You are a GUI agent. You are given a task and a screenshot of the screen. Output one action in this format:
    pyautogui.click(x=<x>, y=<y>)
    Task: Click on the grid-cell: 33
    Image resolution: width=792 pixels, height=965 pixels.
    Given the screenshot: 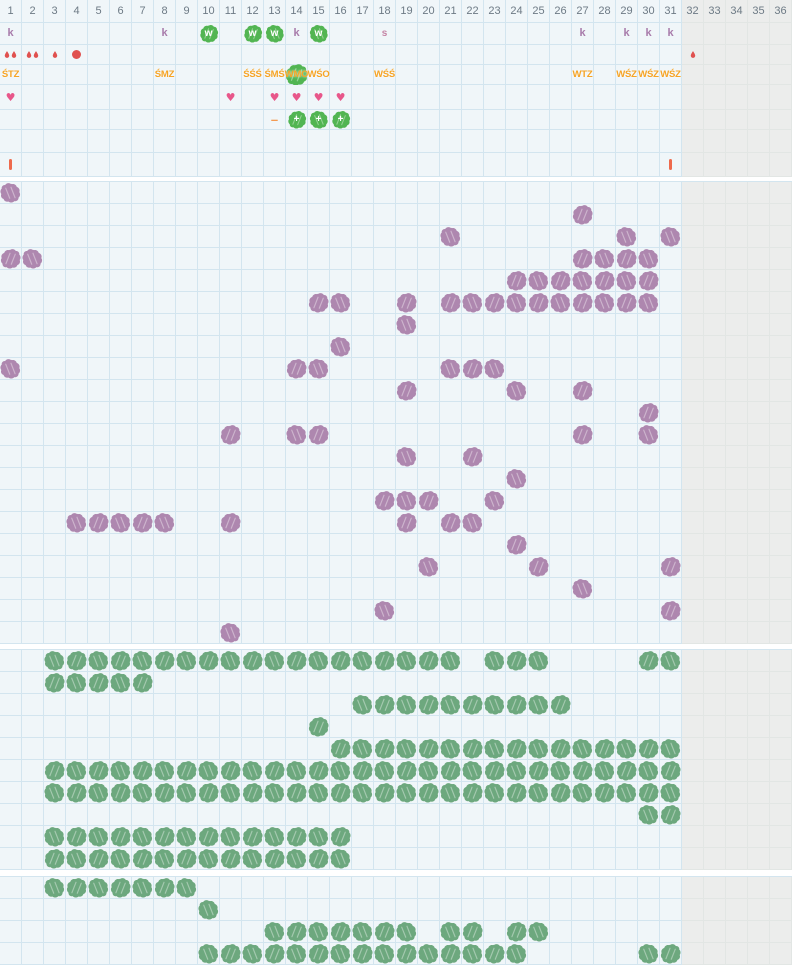 What is the action you would take?
    pyautogui.click(x=715, y=11)
    